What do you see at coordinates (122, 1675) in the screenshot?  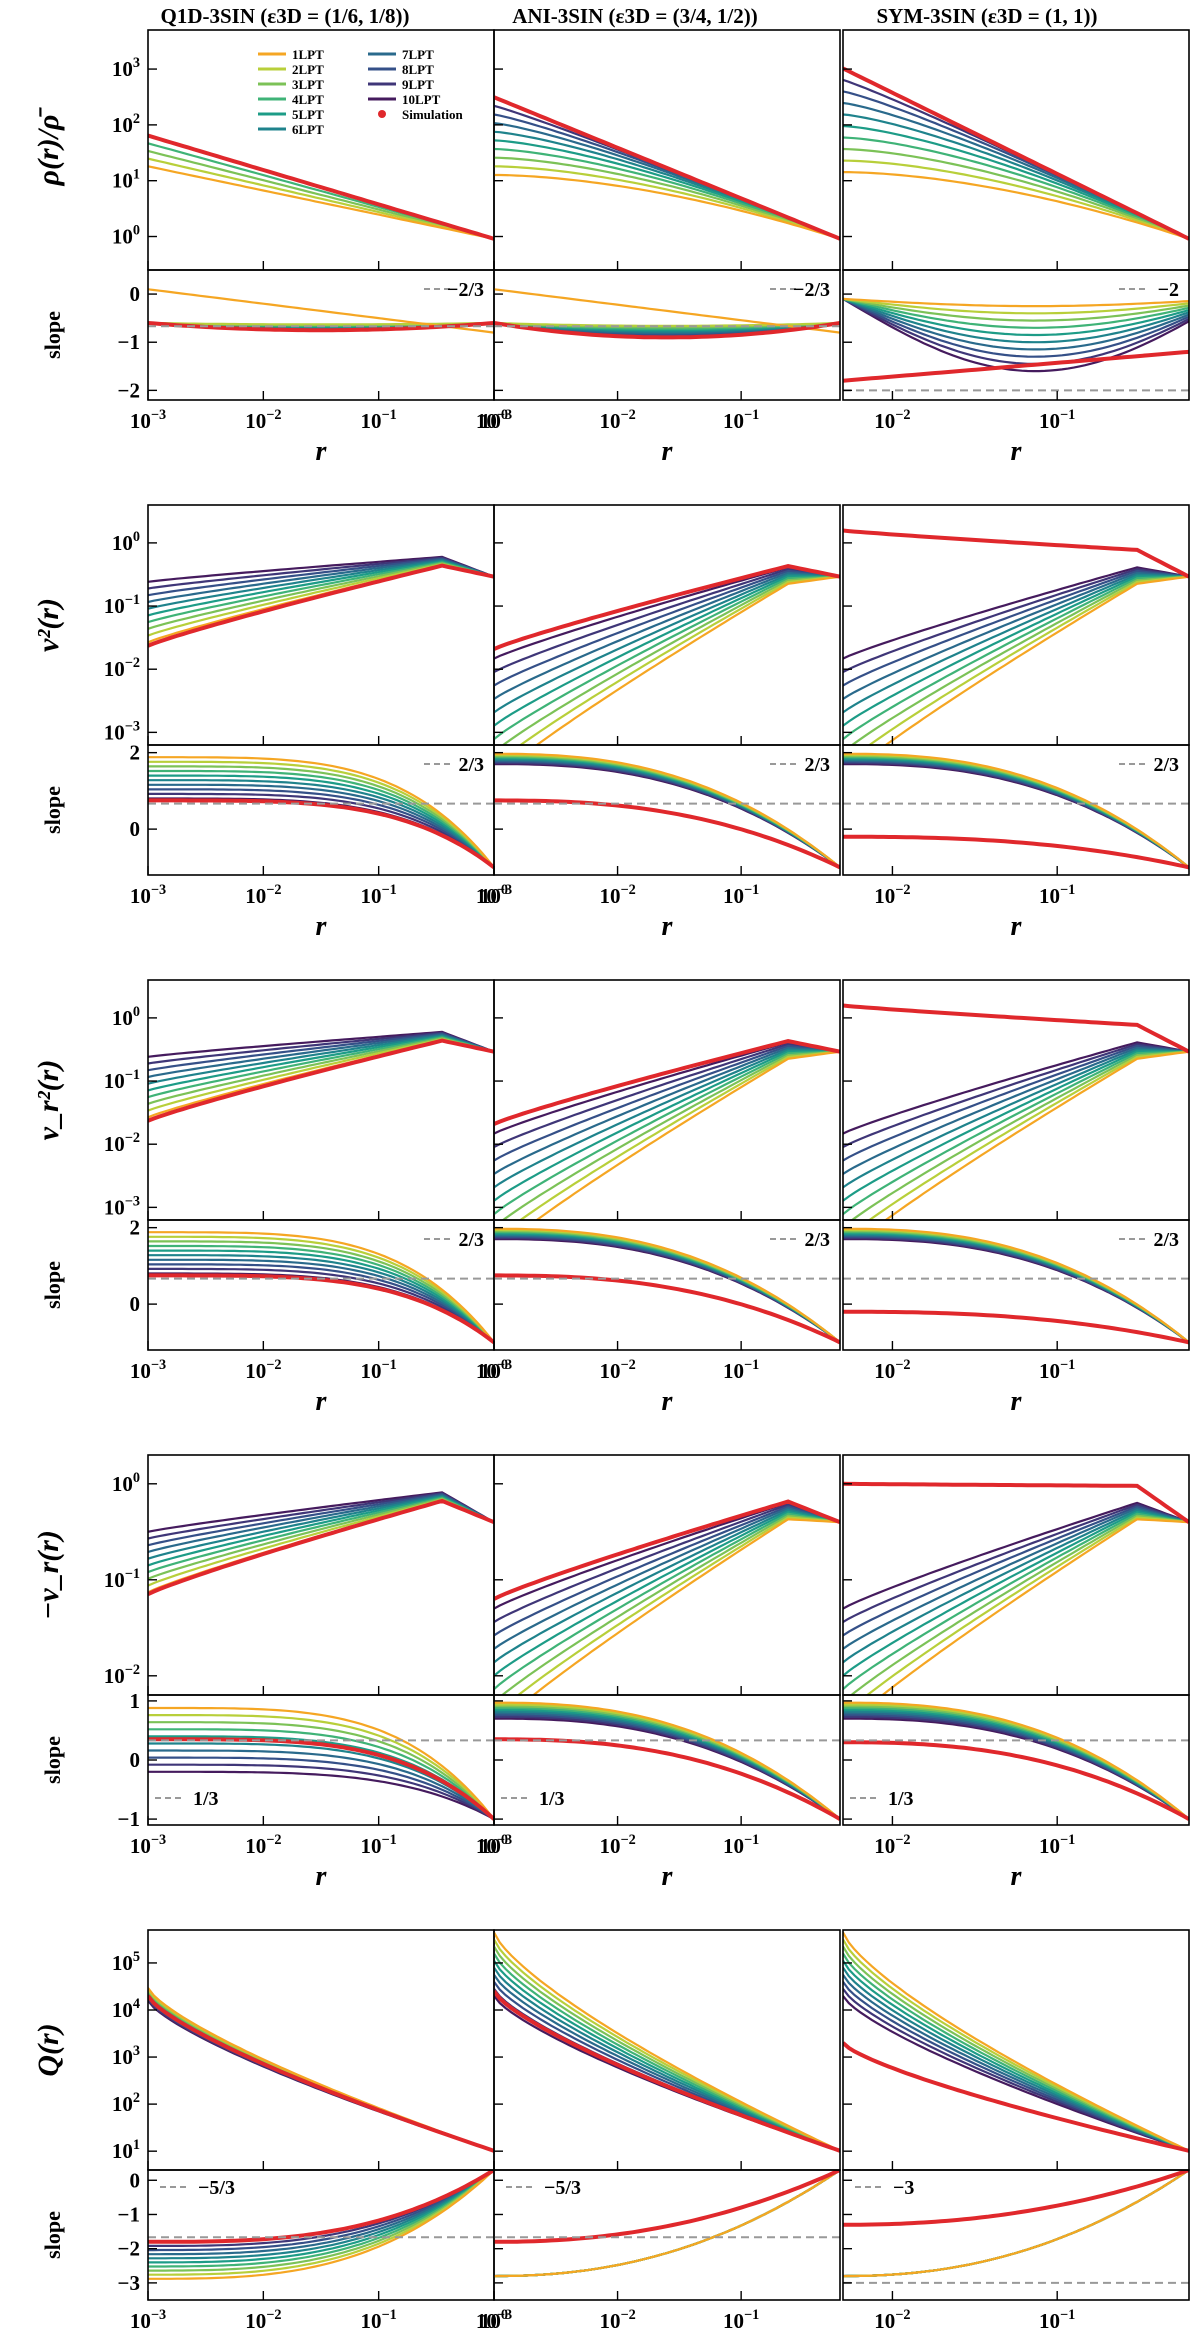 I see `y-tick-label: 10⁻²` at bounding box center [122, 1675].